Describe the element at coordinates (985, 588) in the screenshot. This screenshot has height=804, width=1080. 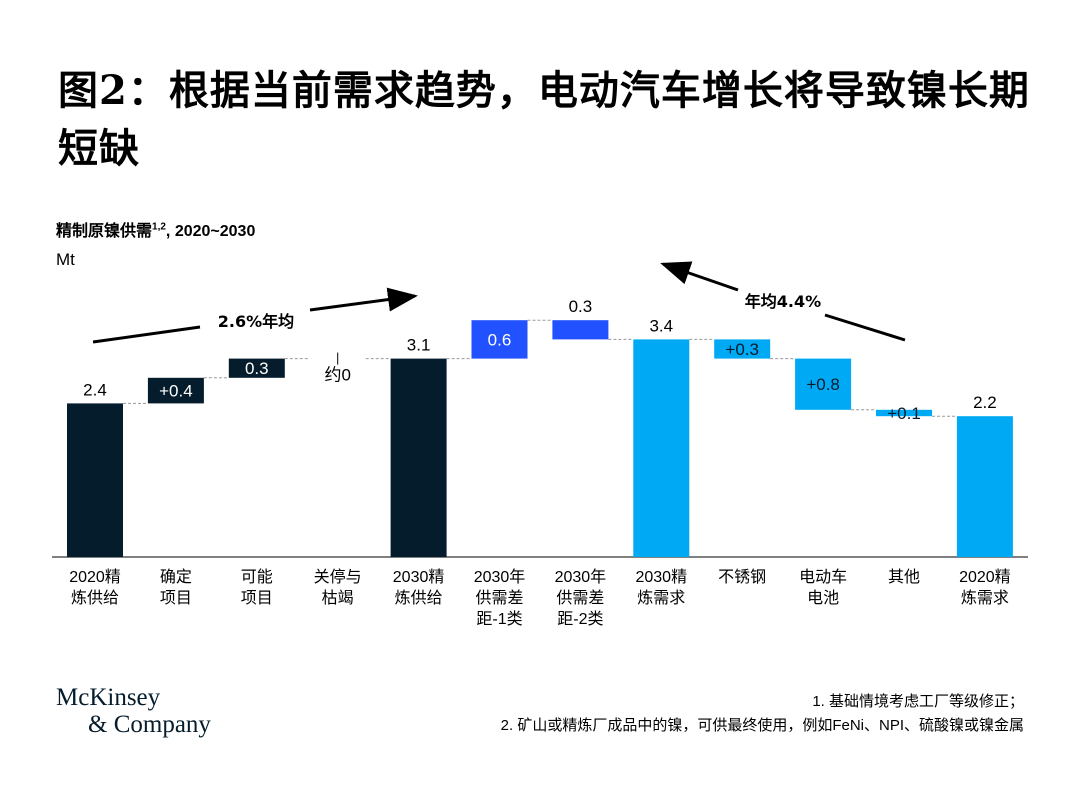
I see `category-label: 2020精 炼需求` at that location.